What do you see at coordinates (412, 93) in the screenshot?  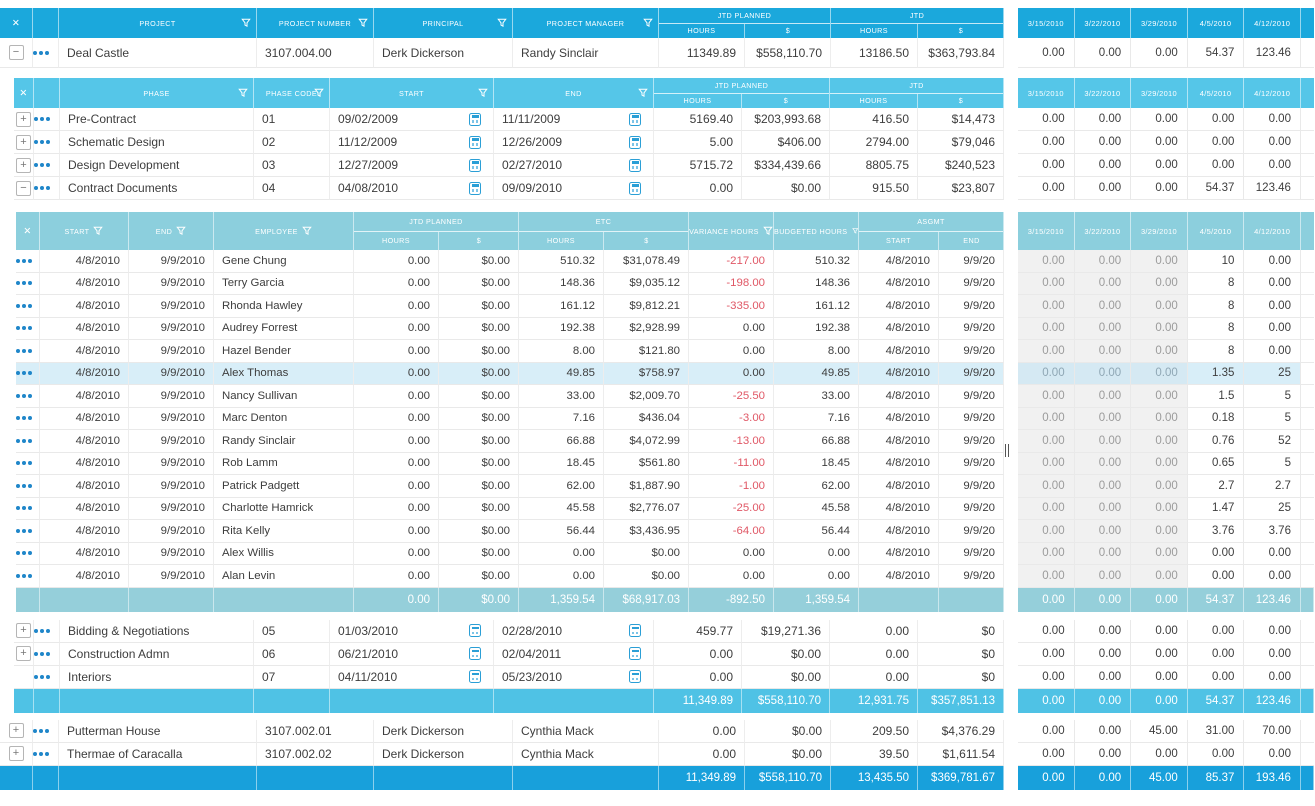 I see `start-column-header: START` at bounding box center [412, 93].